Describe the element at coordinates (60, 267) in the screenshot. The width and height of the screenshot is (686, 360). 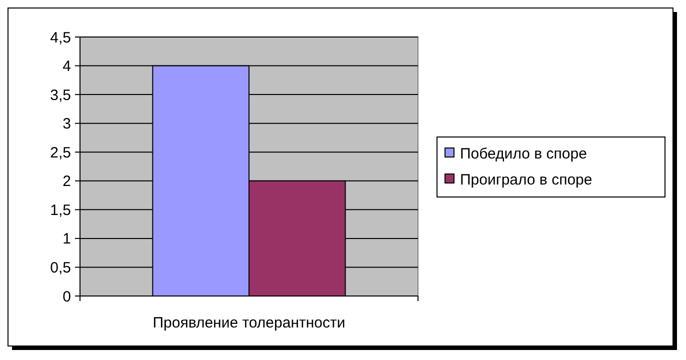
I see `y-tick-label: 0,5` at that location.